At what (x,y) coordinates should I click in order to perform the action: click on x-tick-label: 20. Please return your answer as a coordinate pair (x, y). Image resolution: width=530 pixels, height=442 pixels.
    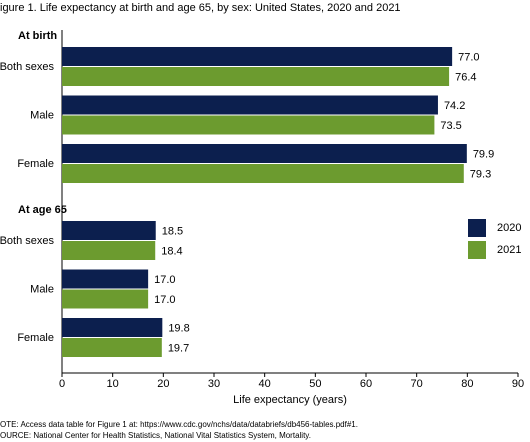
    Looking at the image, I should click on (163, 384).